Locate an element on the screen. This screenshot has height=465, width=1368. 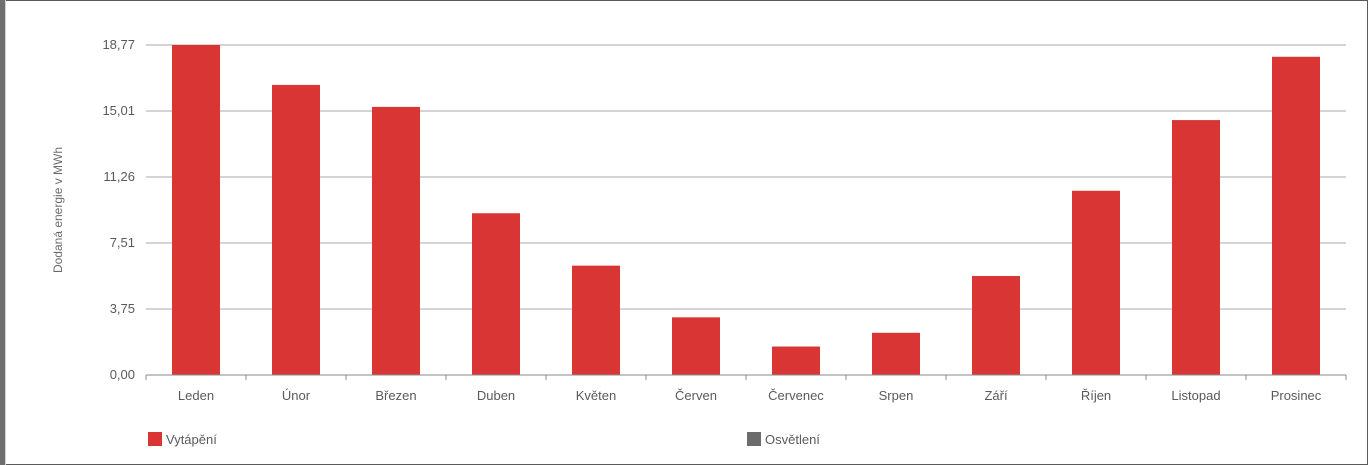
y-tick-labels: 0,00 3,75 7,51 11,26 15,01 18,77 is located at coordinates (118, 209).